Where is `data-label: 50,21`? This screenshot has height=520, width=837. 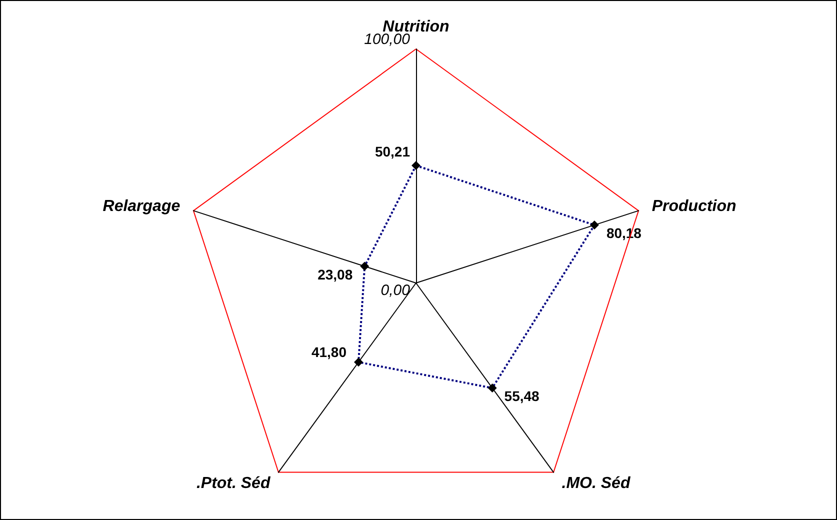 data-label: 50,21 is located at coordinates (392, 152).